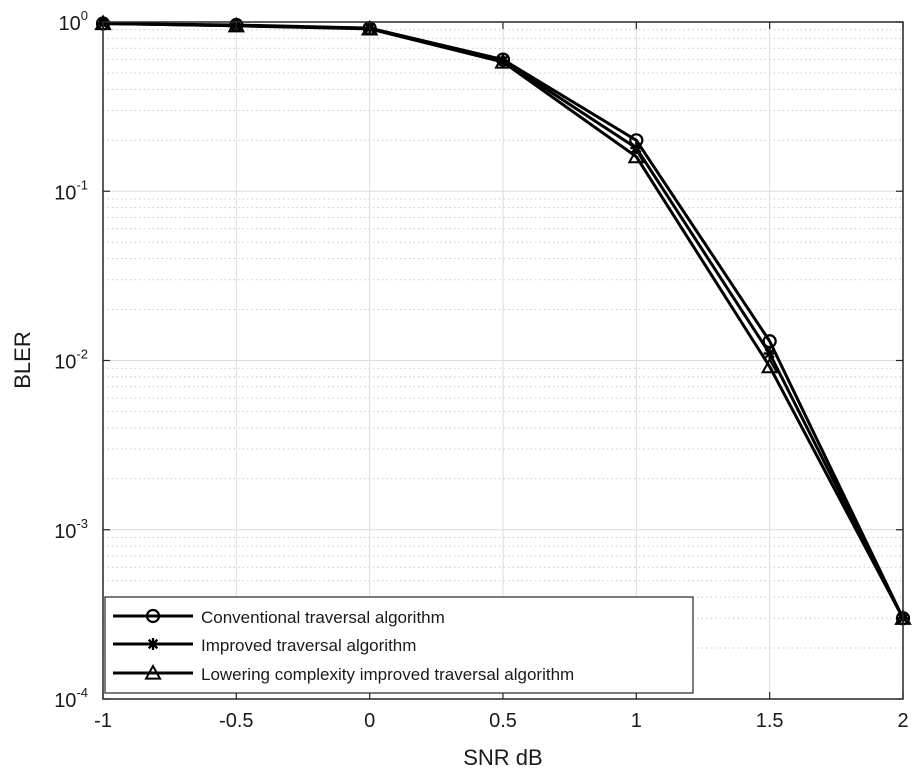  Describe the element at coordinates (636, 721) in the screenshot. I see `x-tick-label: 1` at that location.